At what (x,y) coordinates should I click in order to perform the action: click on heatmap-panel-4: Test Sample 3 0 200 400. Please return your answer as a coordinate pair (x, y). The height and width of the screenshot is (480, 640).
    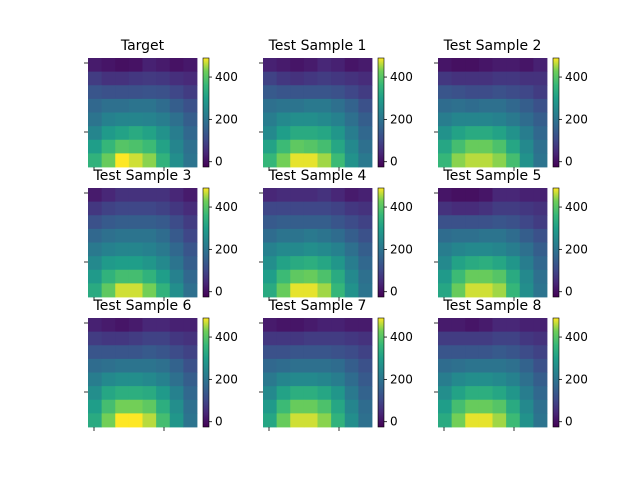
    Looking at the image, I should click on (161, 234).